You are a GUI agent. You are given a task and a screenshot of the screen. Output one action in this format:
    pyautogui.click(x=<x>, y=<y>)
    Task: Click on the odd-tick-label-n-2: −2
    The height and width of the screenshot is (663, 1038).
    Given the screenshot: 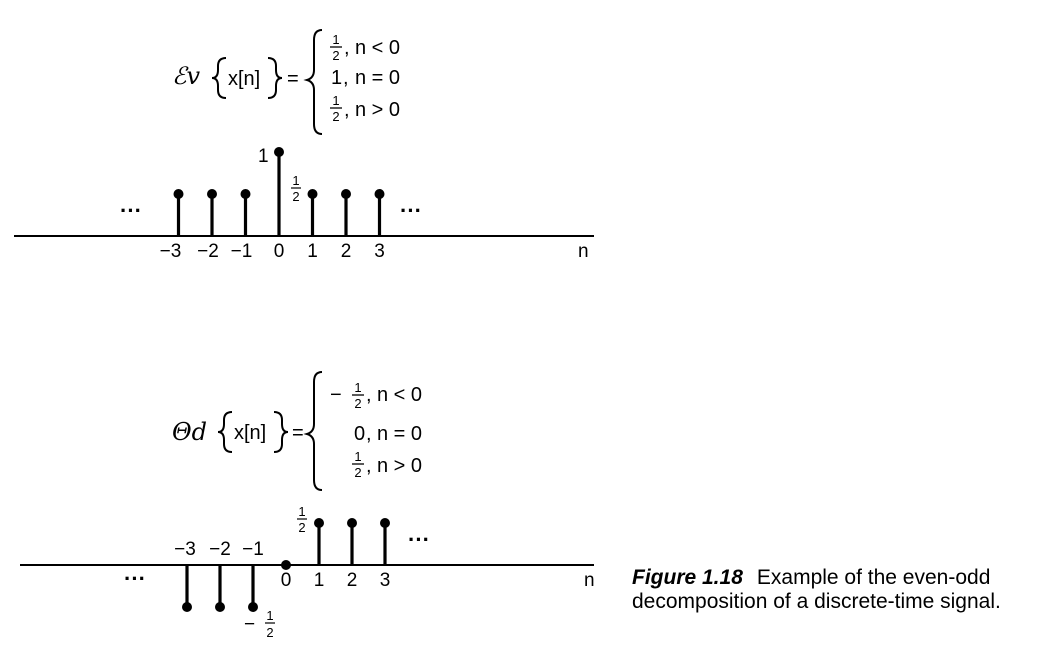 What is the action you would take?
    pyautogui.click(x=220, y=549)
    